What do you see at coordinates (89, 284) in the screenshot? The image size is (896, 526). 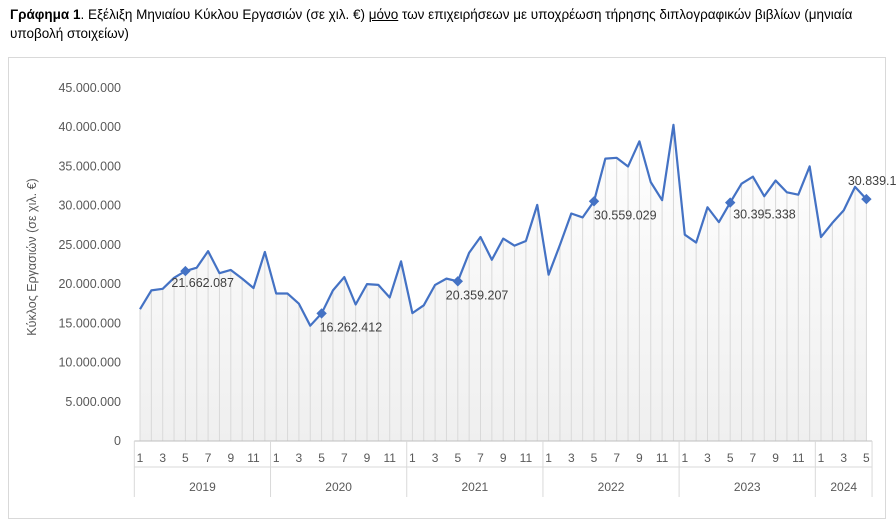 I see `y-tick-label: 20.000.000` at bounding box center [89, 284].